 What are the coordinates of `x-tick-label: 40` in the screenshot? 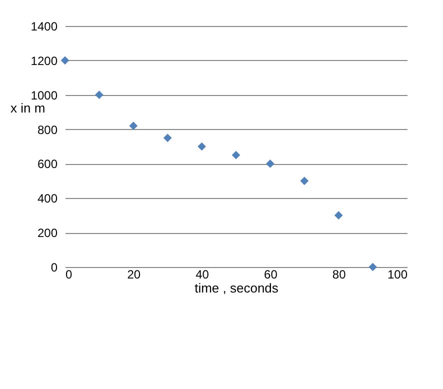 It's located at (203, 275).